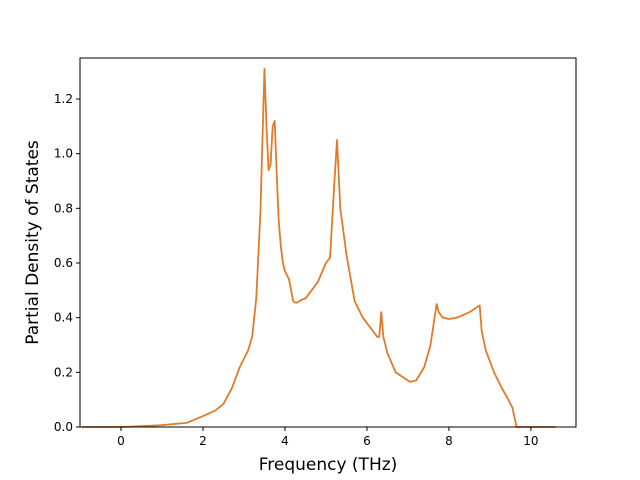 The width and height of the screenshot is (640, 480). What do you see at coordinates (63, 208) in the screenshot?
I see `y-tick-label: 0.8` at bounding box center [63, 208].